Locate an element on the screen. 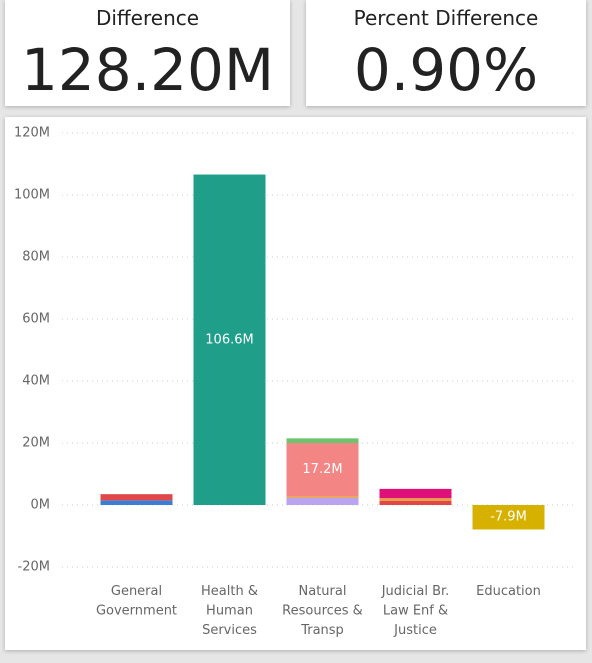 The height and width of the screenshot is (663, 592). x-tick-label: General Government is located at coordinates (136, 601).